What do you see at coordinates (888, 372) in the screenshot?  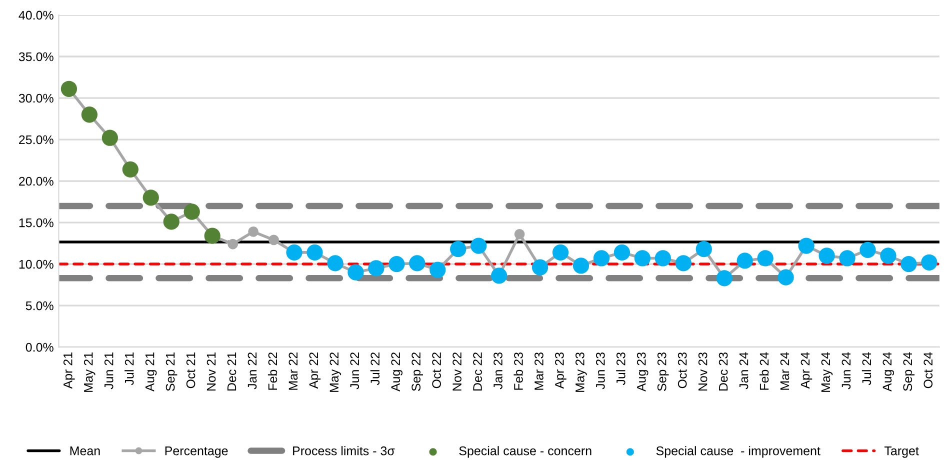 I see `x-tick-label: Aug 24` at bounding box center [888, 372].